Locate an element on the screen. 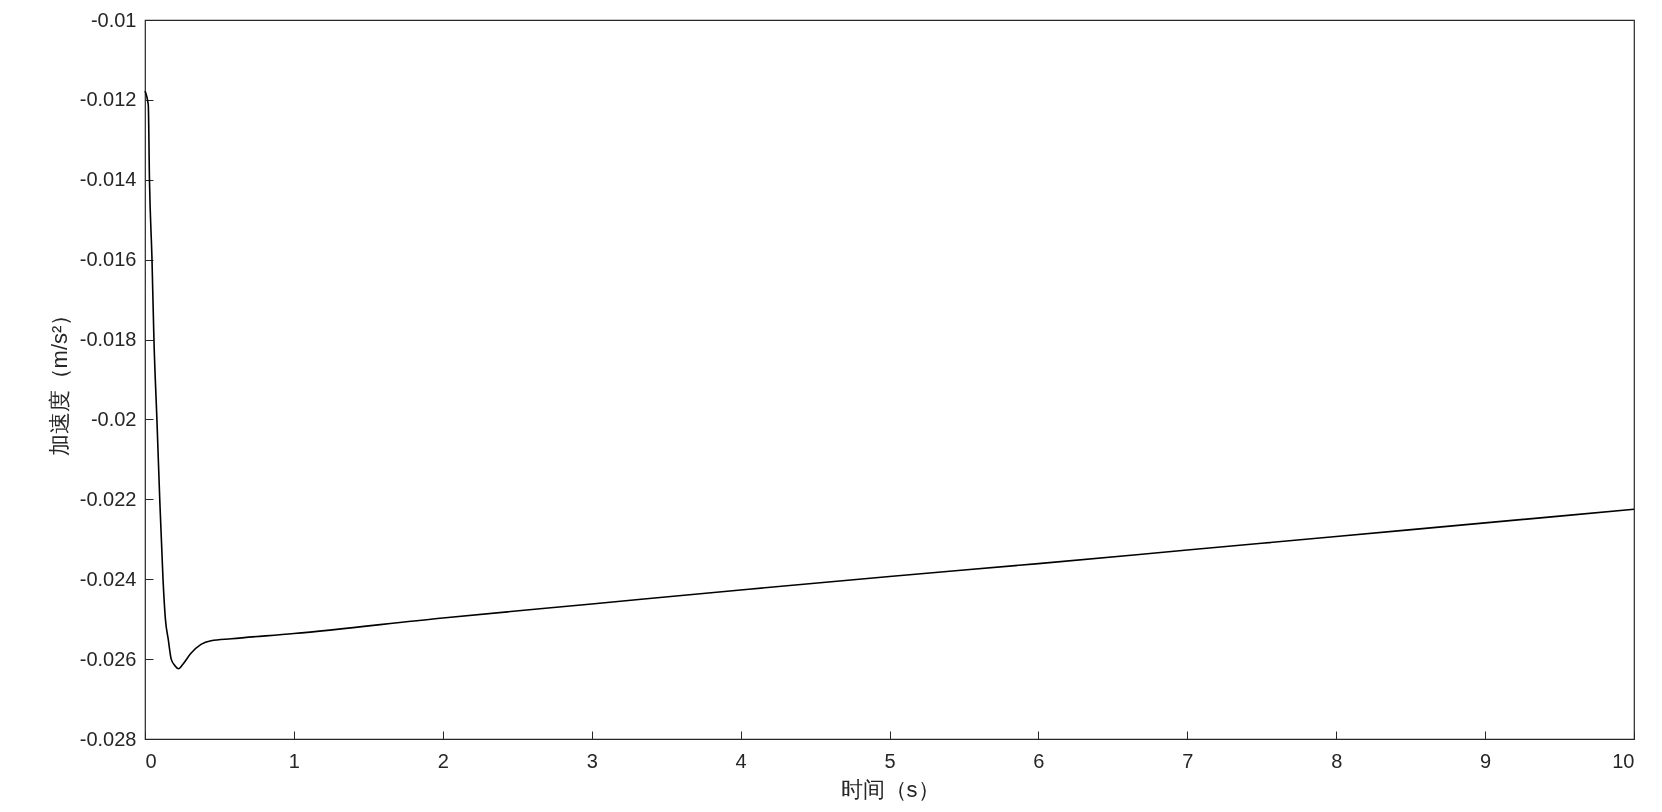 This screenshot has width=1662, height=812. x-axis-title: 时间（s） is located at coordinates (890, 789).